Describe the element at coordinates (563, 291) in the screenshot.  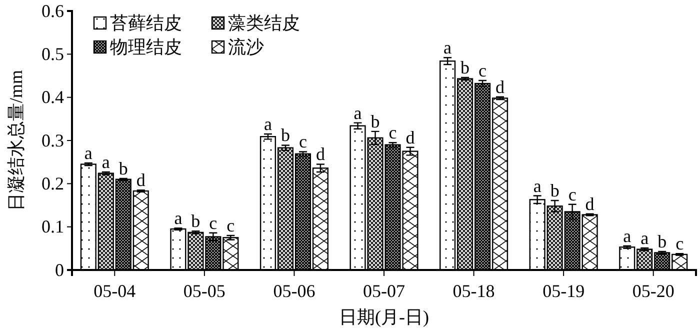
I see `x-tick-label: 05-19` at that location.